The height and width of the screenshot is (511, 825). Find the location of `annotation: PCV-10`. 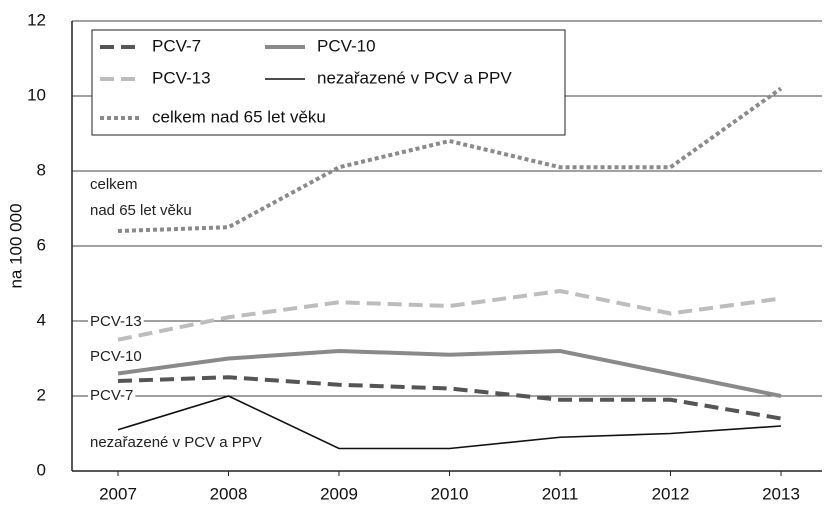

annotation: PCV-10 is located at coordinates (116, 356).